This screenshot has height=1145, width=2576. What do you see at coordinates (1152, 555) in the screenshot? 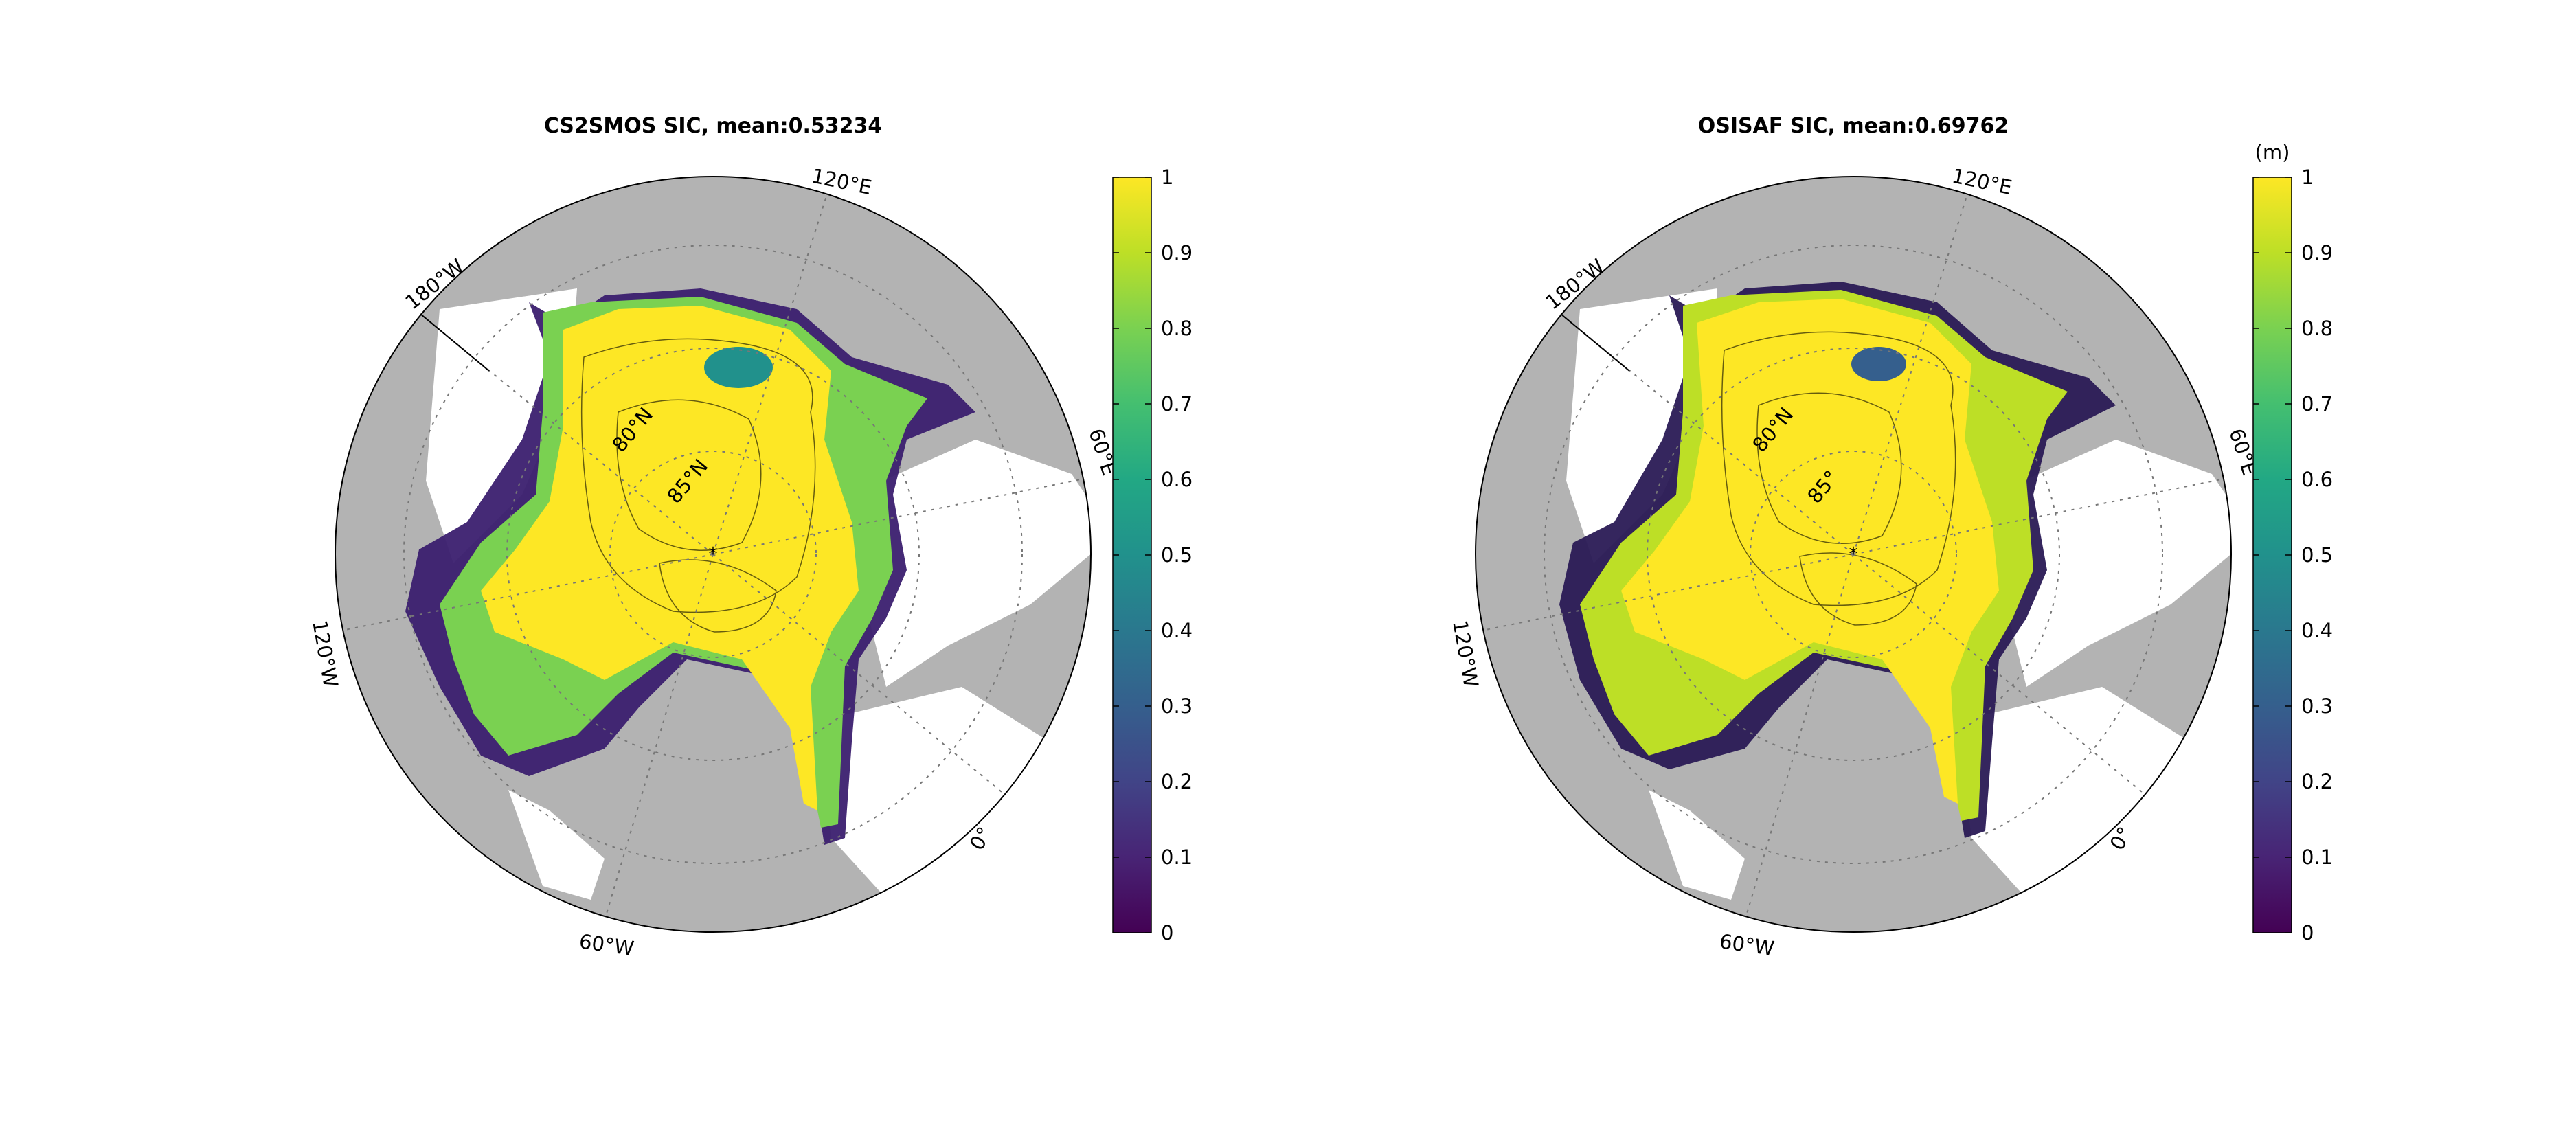
I see `colorbar: 0 0.1 0.2 0.3 0.4 0.5 0.6 0.7 0.8 0.9 1` at bounding box center [1152, 555].